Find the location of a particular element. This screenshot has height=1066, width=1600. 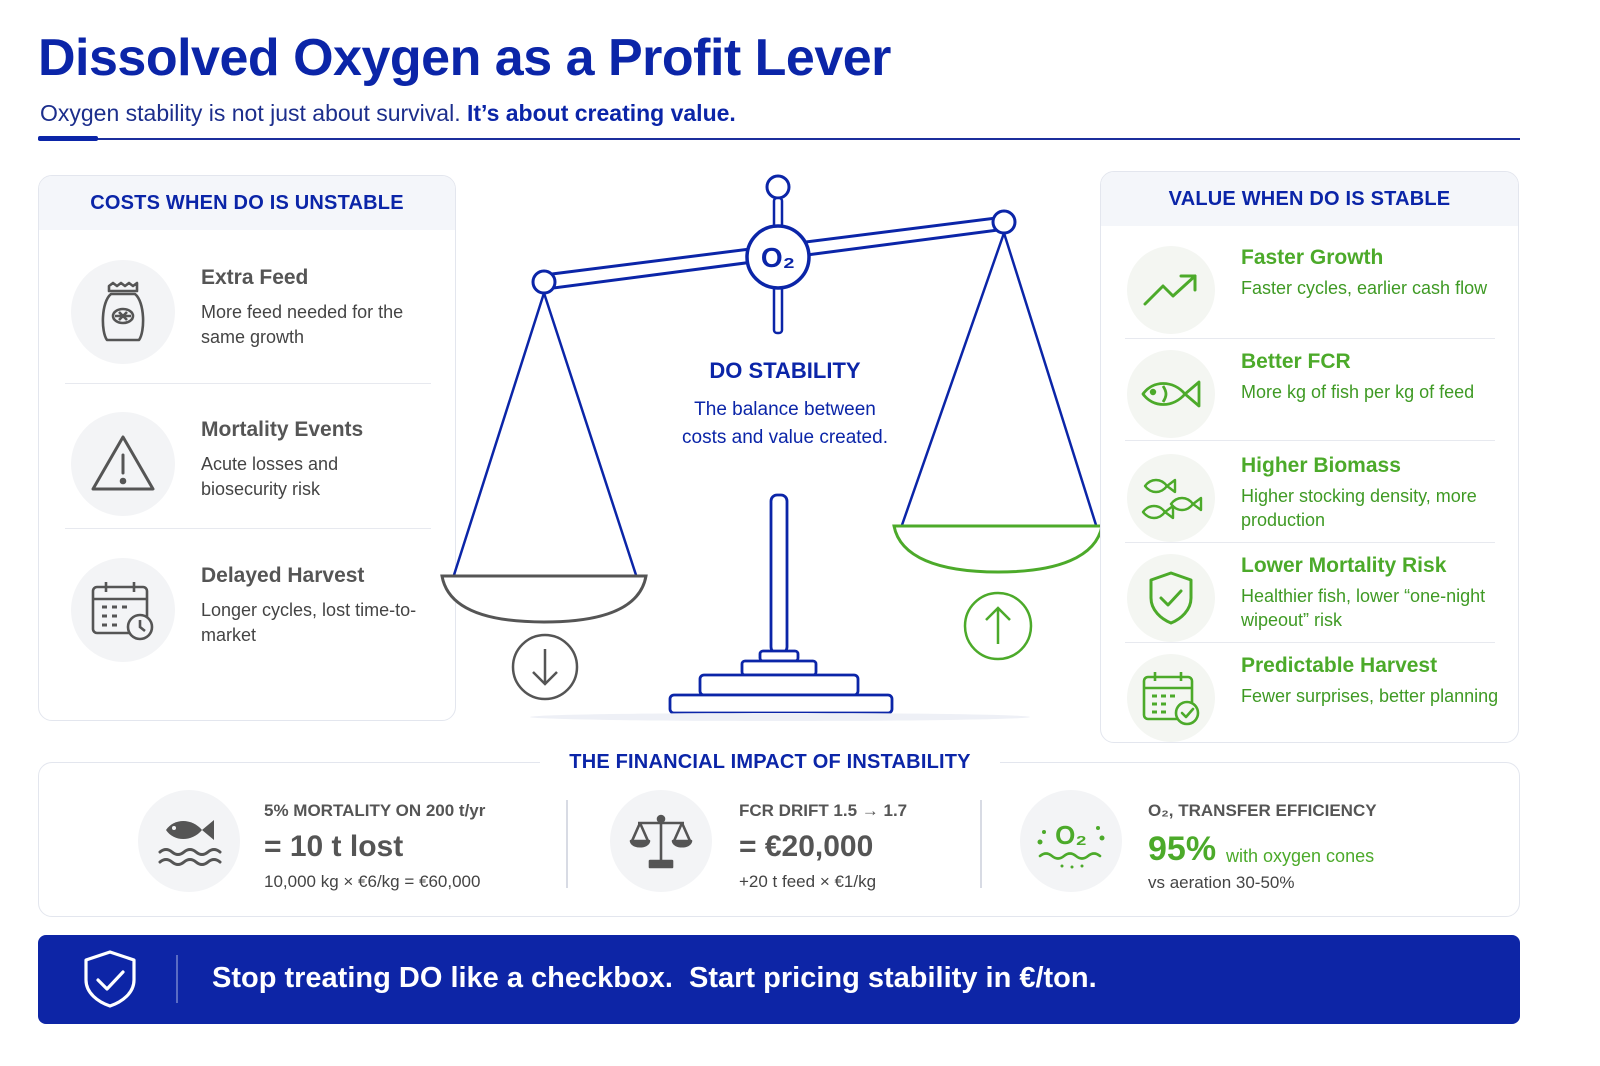

oxygen-bubbles-icon: O₂ is located at coordinates (1071, 841).